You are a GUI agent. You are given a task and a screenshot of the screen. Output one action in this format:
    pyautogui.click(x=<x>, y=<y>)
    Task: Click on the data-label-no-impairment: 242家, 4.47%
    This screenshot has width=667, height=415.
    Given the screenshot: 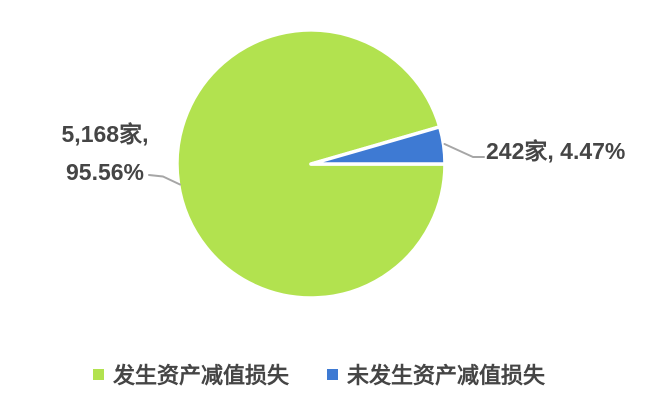 What is the action you would take?
    pyautogui.click(x=556, y=151)
    